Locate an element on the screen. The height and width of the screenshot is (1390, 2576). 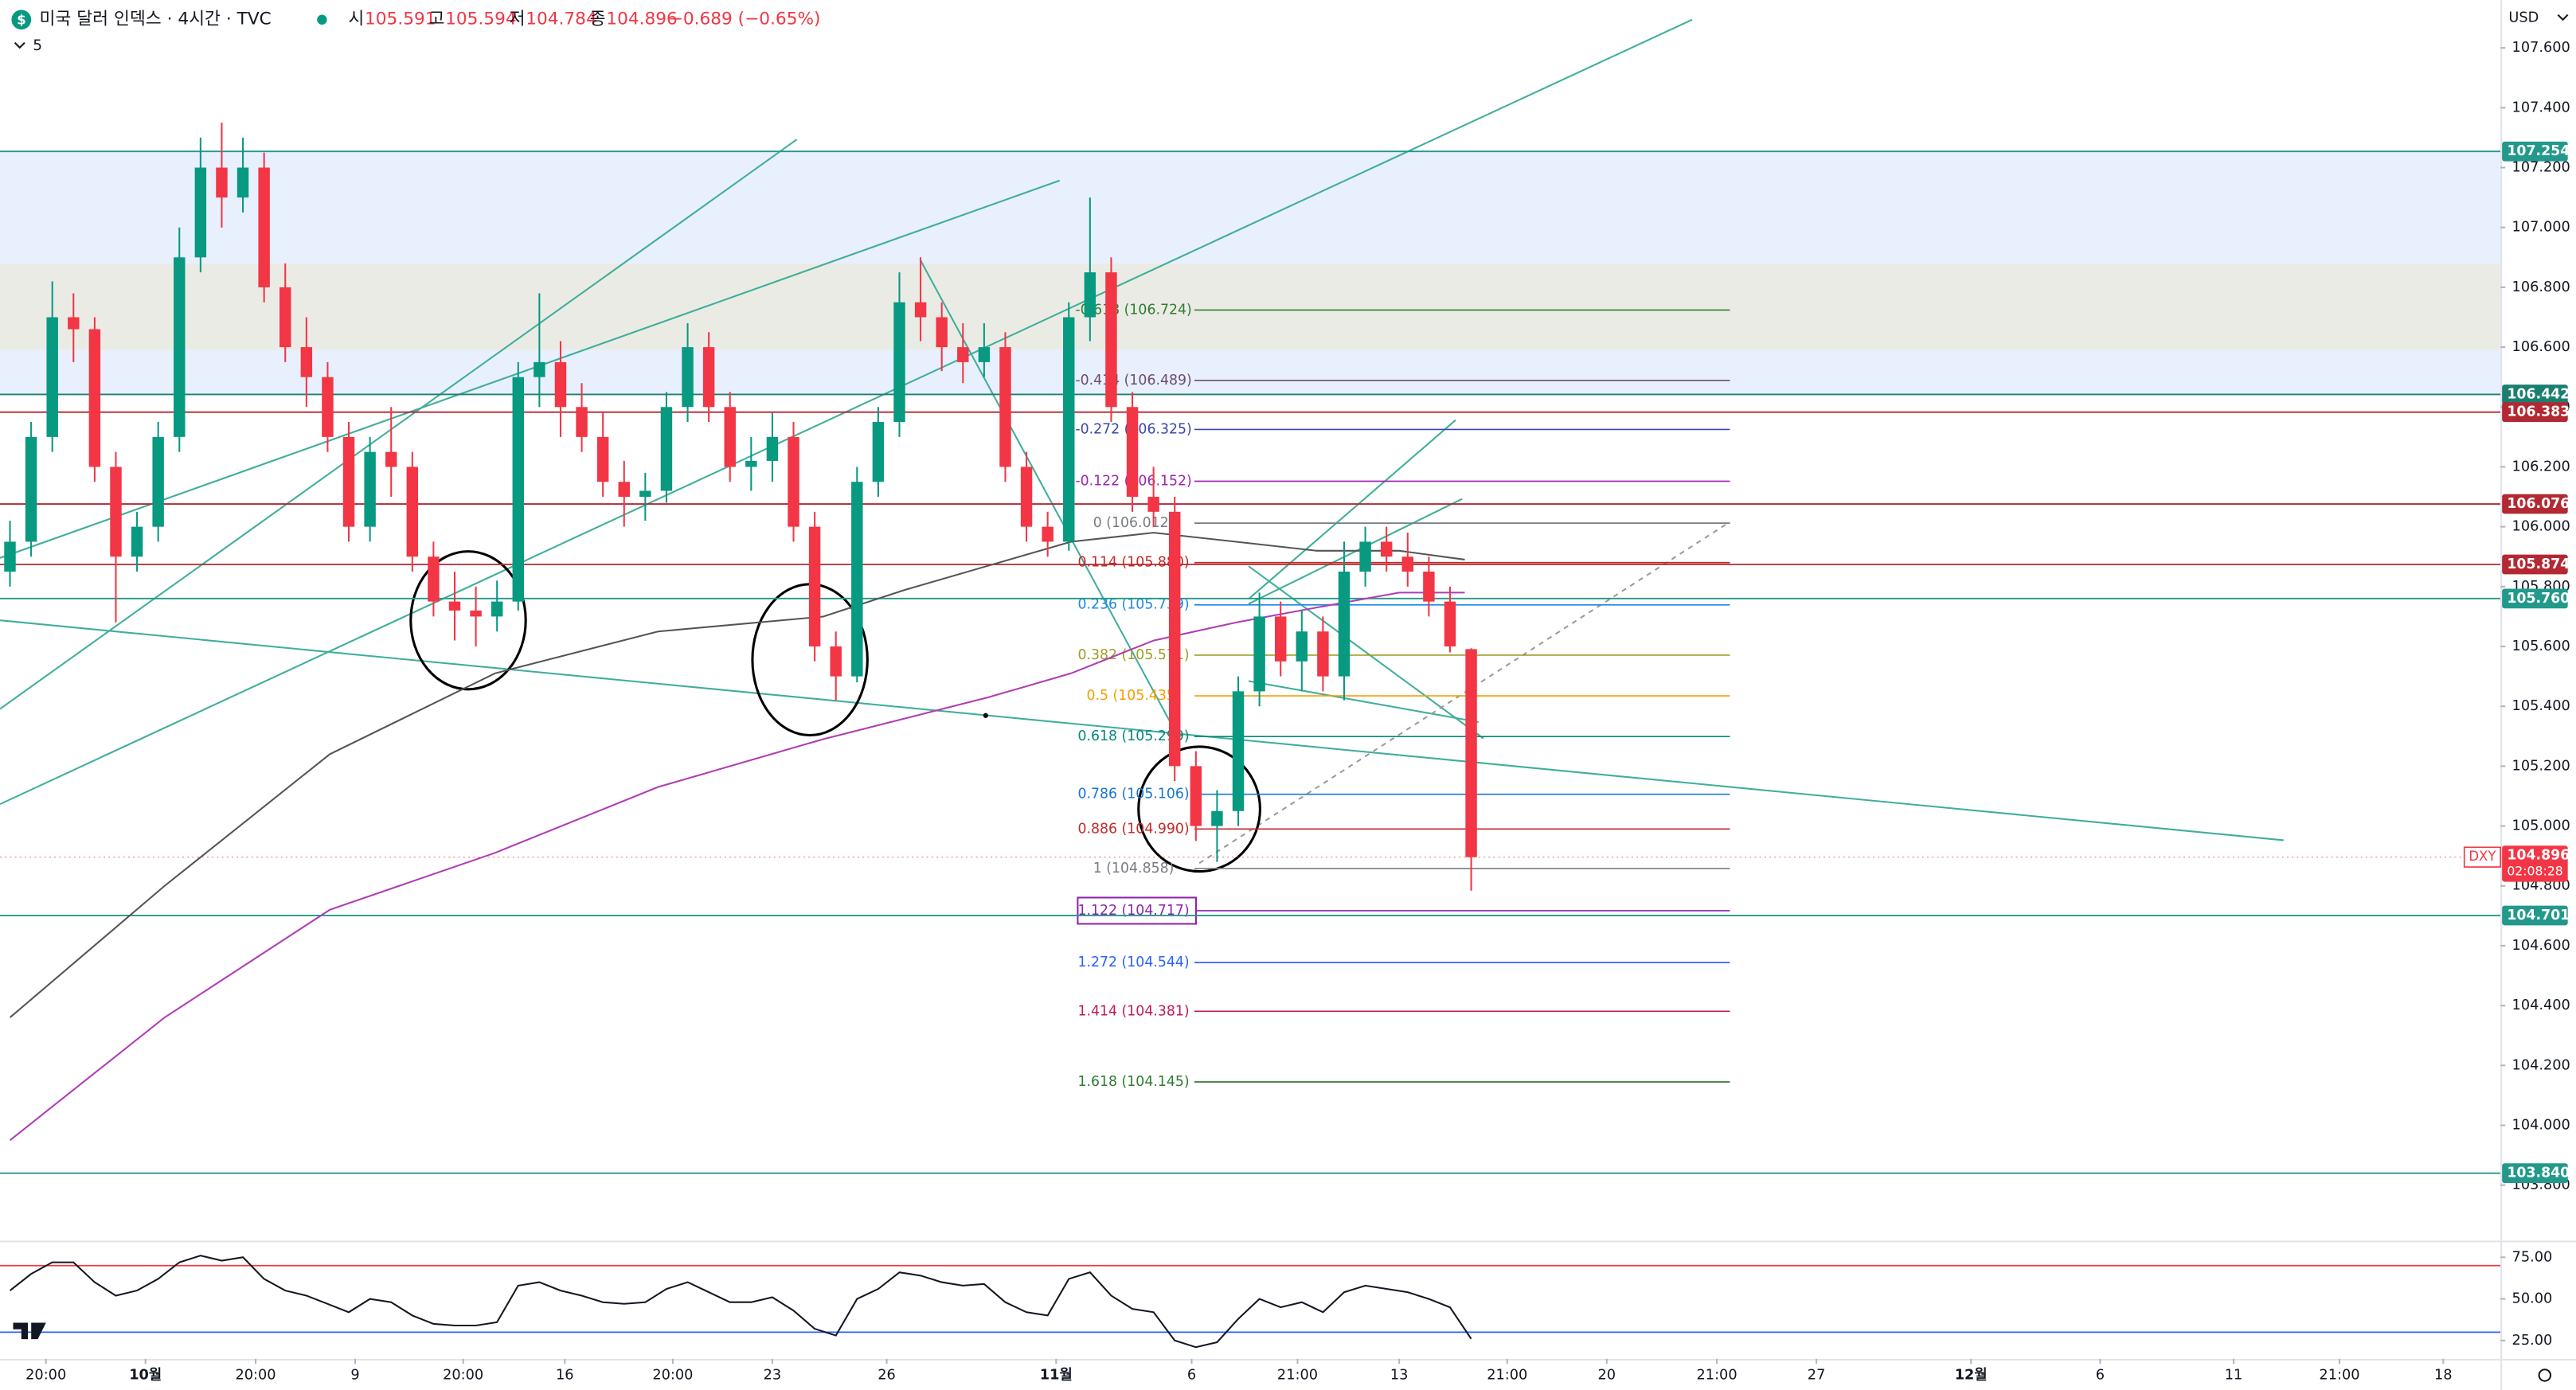
circle-marker is located at coordinates (468, 620).